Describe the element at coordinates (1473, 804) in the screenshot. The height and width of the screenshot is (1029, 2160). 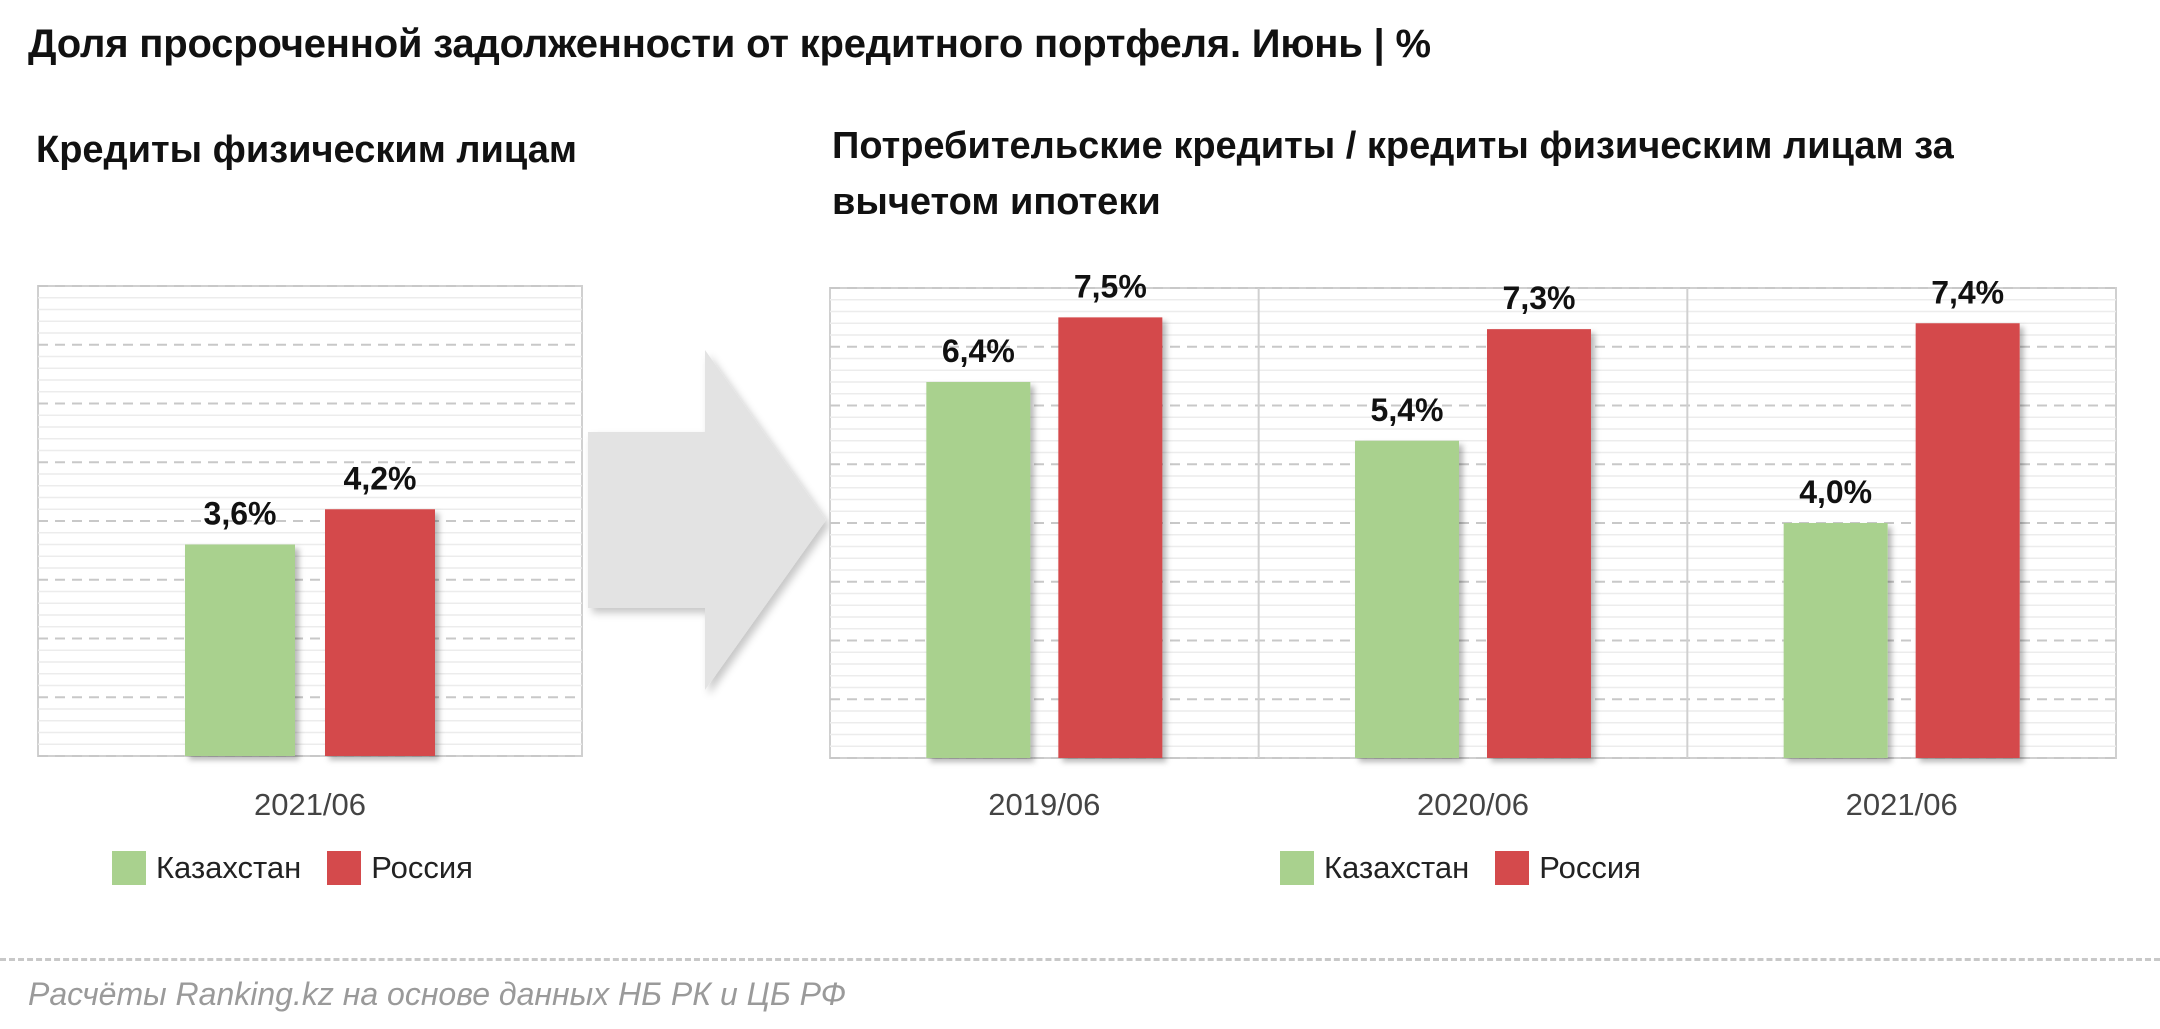
I see `x-tick-label: 2020/06` at that location.